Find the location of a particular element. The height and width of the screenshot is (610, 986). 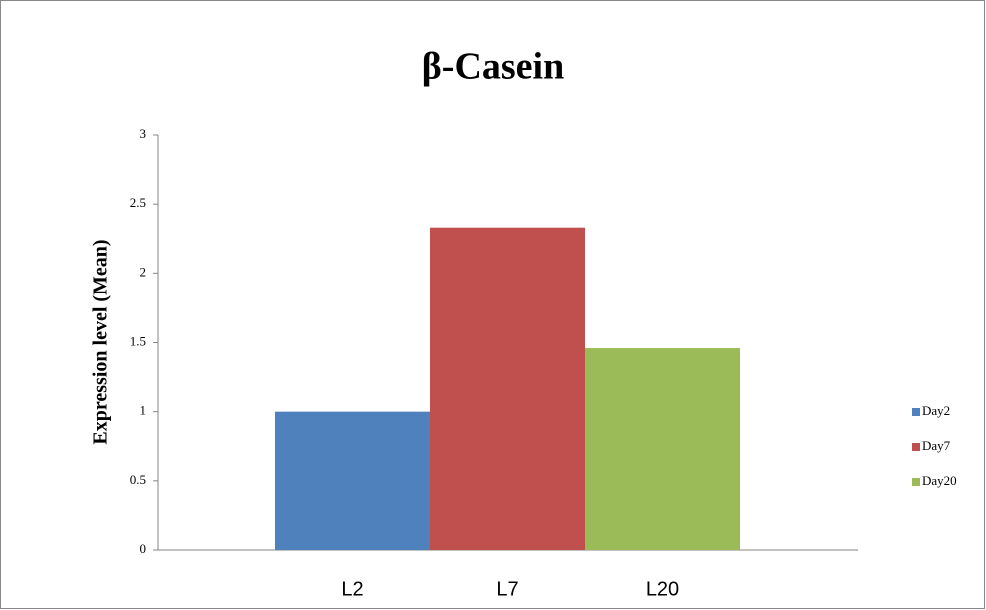

x-tick-label: L7 is located at coordinates (507, 589).